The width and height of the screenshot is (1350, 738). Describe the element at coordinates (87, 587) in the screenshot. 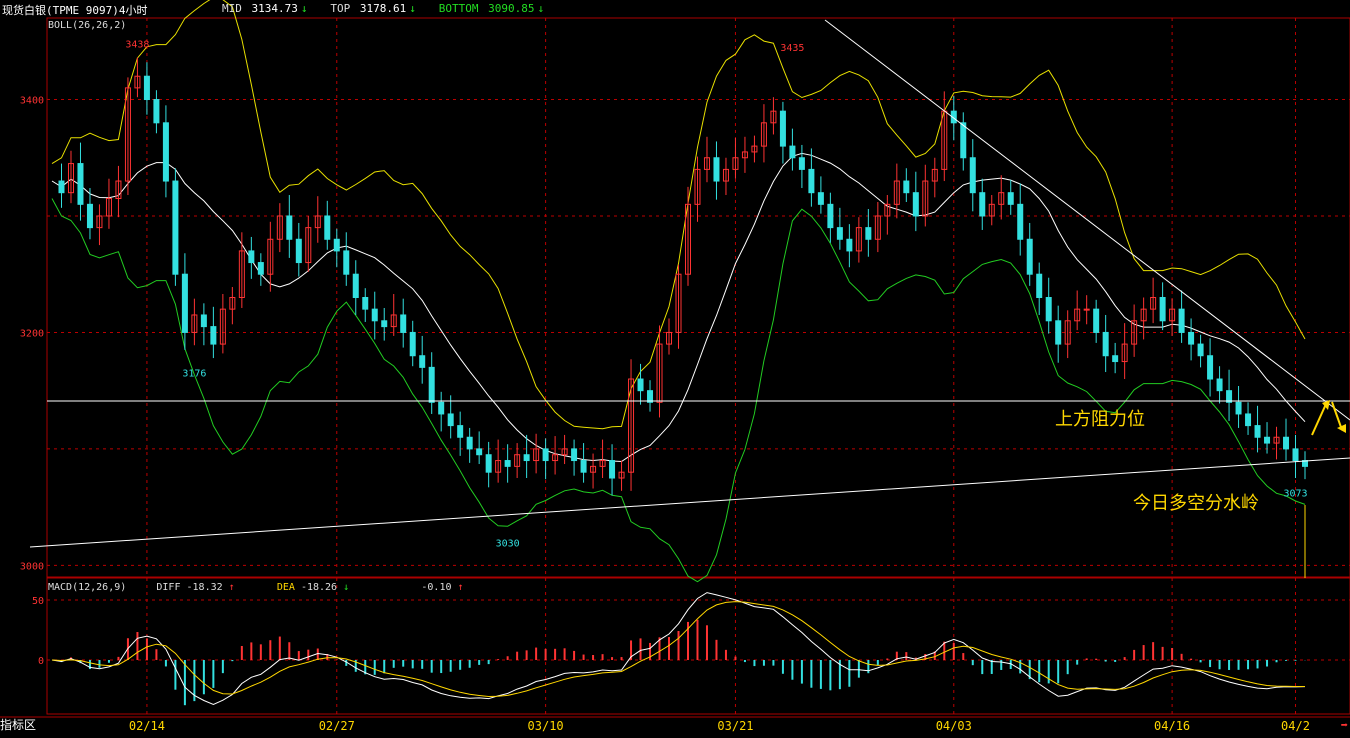

I see `macd-label: MACD(12,26,9)` at that location.